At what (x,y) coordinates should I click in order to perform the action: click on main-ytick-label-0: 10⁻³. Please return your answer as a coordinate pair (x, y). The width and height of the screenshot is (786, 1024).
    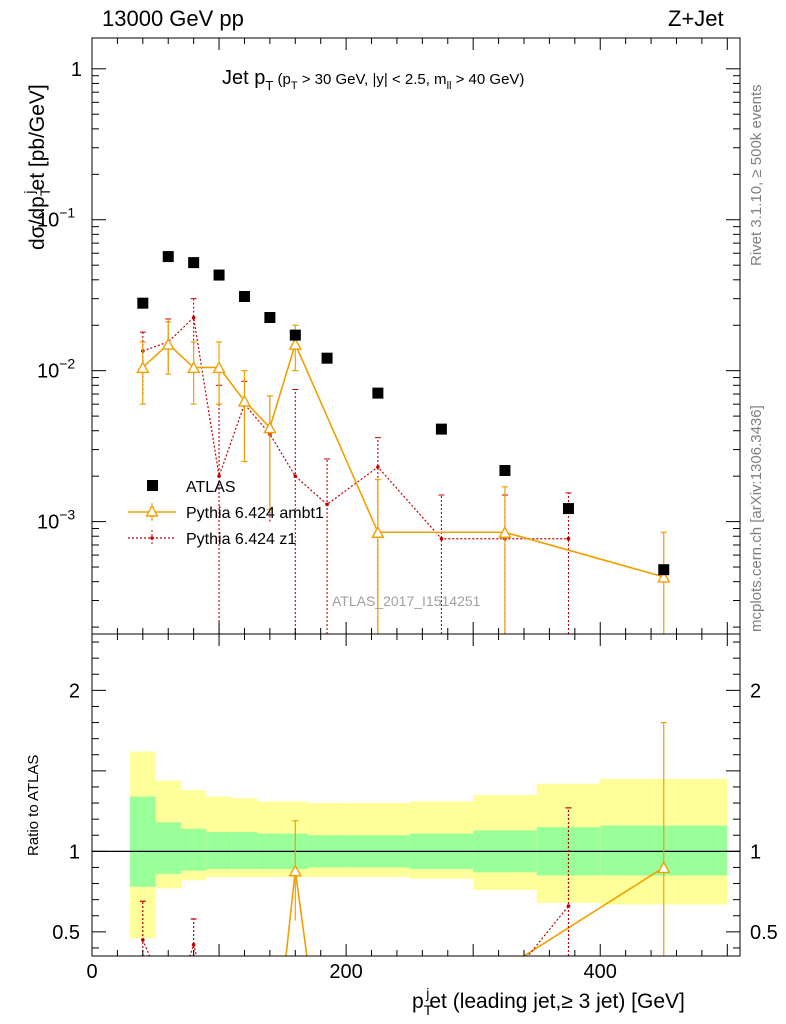
    Looking at the image, I should click on (56, 520).